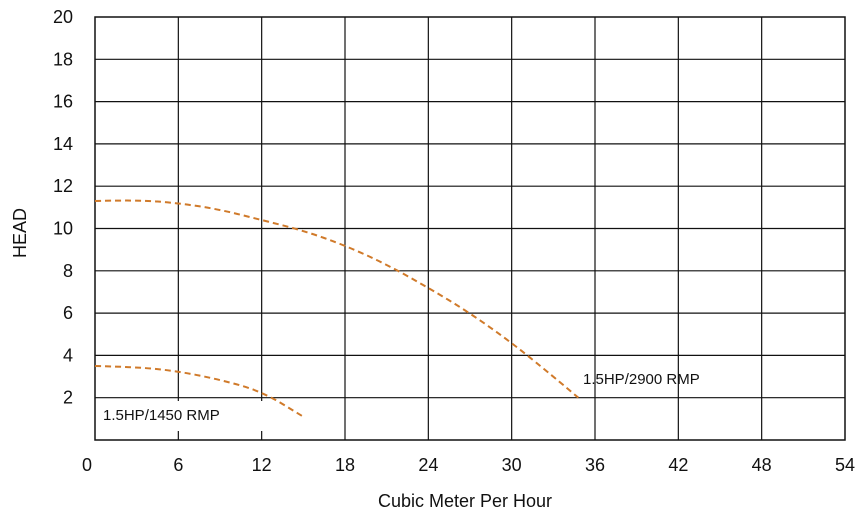 The image size is (855, 515). I want to click on y-tick-label: 12, so click(63, 186).